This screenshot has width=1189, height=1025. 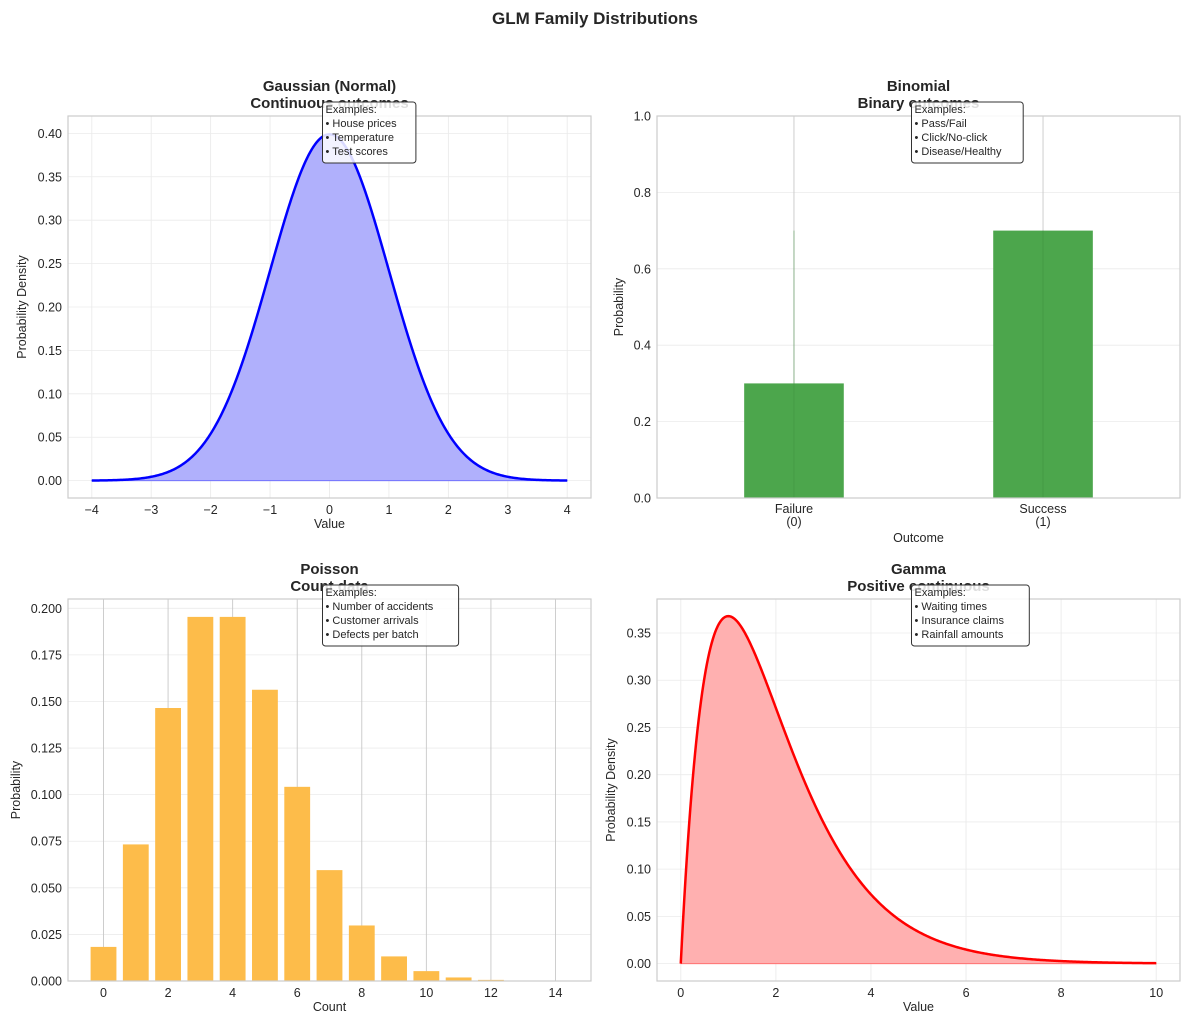 I want to click on y-tick-label: 0.25, so click(x=50, y=264).